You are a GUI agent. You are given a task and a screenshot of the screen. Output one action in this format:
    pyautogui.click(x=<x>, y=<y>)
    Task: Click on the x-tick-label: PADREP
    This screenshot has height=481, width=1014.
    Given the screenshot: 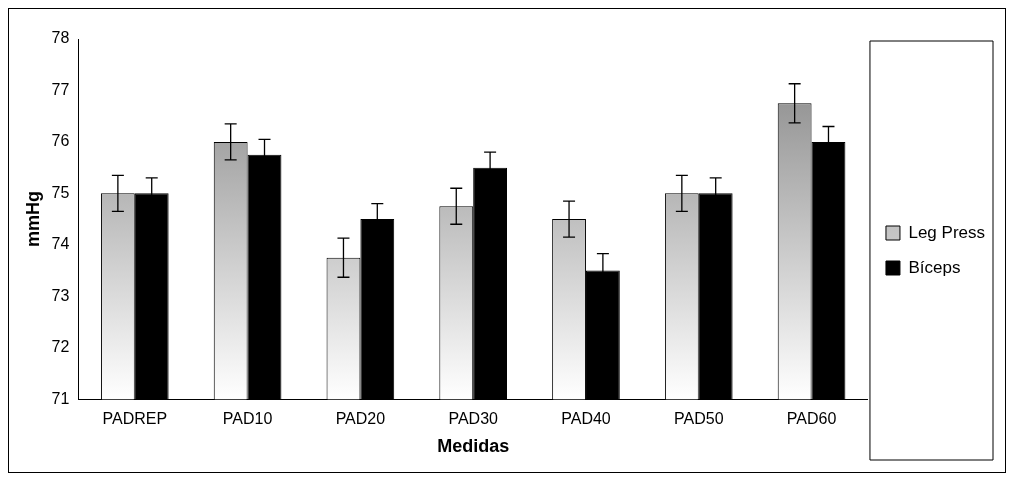 What is the action you would take?
    pyautogui.click(x=135, y=419)
    